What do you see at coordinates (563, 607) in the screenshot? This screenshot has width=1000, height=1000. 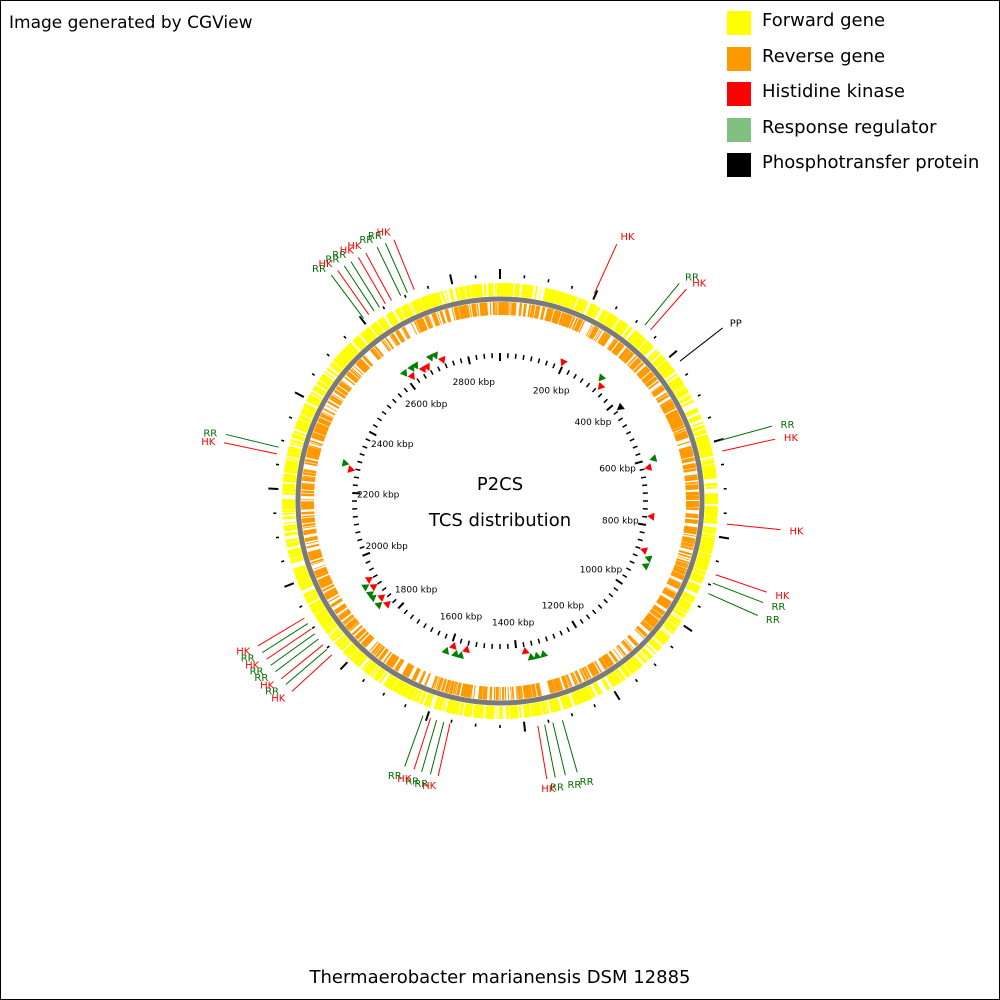 I see `scale-label: 1200 kbp` at bounding box center [563, 607].